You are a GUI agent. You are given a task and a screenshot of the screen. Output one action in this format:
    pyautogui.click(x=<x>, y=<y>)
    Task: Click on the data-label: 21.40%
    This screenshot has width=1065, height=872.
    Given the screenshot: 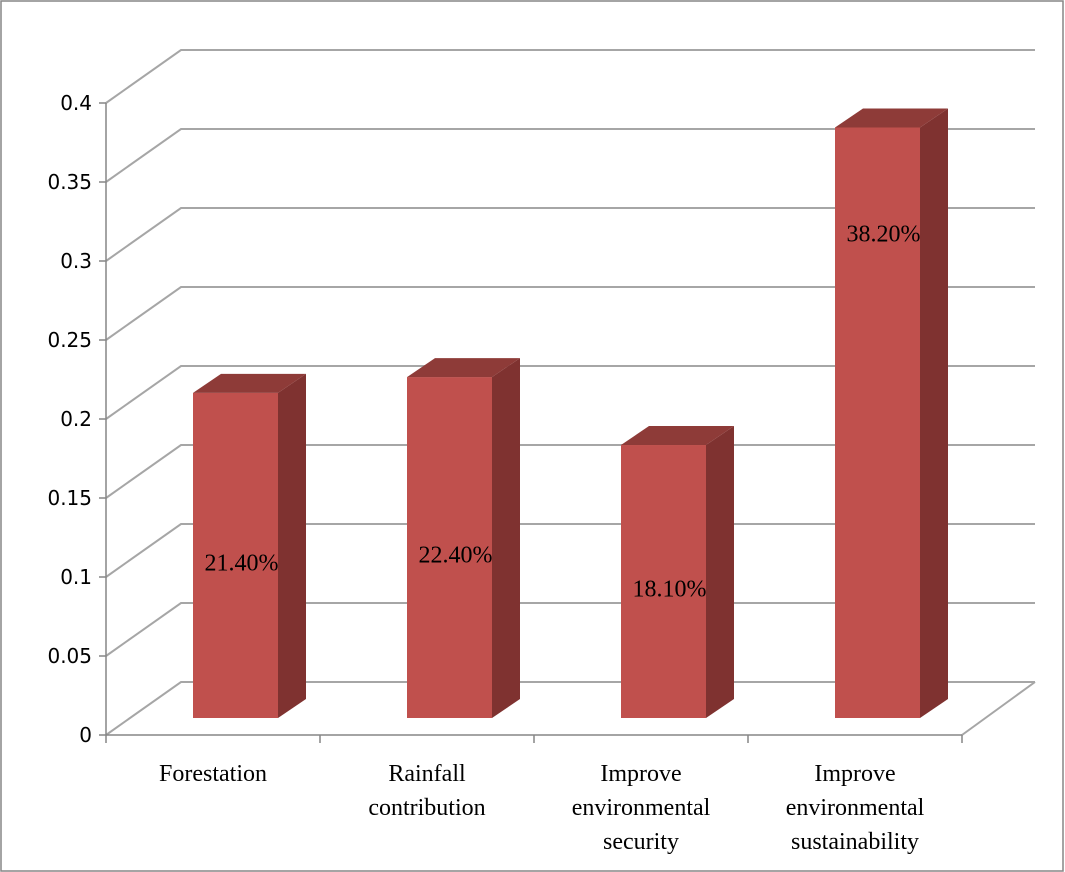 What is the action you would take?
    pyautogui.click(x=242, y=563)
    